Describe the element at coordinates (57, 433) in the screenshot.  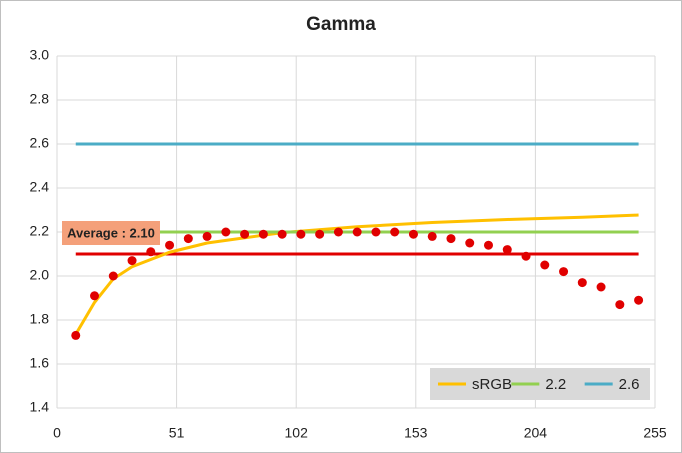
I see `x-tick-label: 0` at that location.